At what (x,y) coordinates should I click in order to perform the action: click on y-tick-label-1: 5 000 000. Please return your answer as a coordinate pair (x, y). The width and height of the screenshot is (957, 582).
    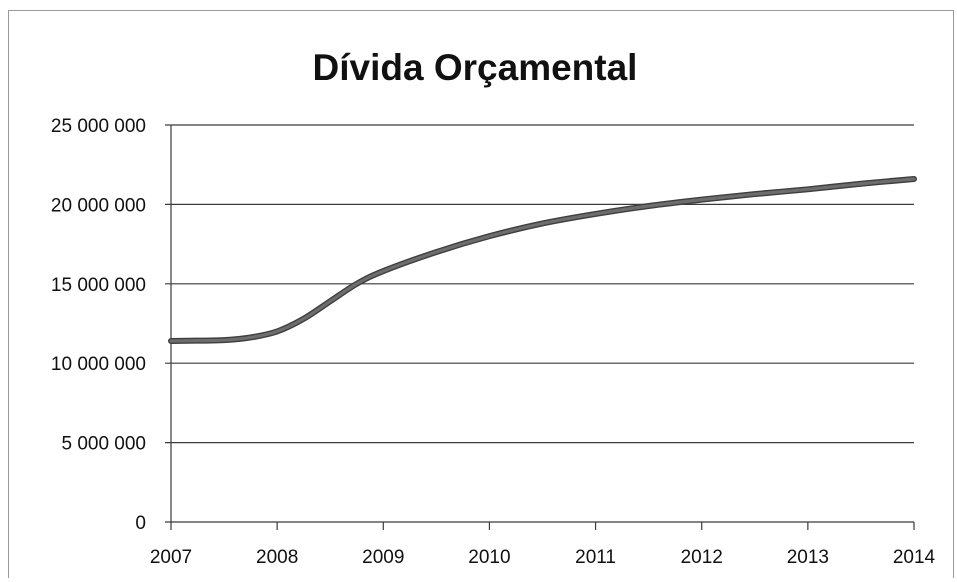
    Looking at the image, I should click on (103, 444).